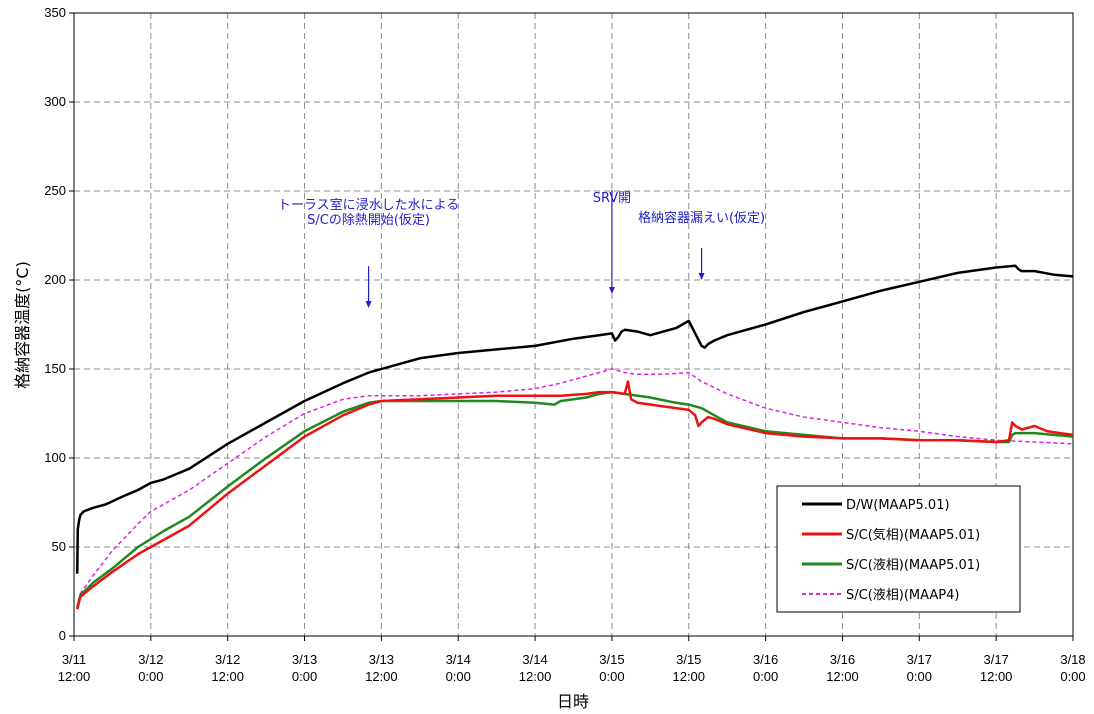  What do you see at coordinates (55, 279) in the screenshot?
I see `y-tick-label: 200` at bounding box center [55, 279].